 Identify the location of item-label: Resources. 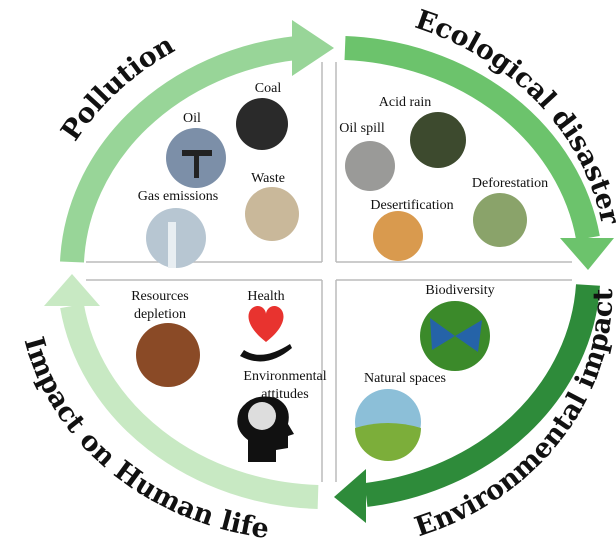
(160, 296).